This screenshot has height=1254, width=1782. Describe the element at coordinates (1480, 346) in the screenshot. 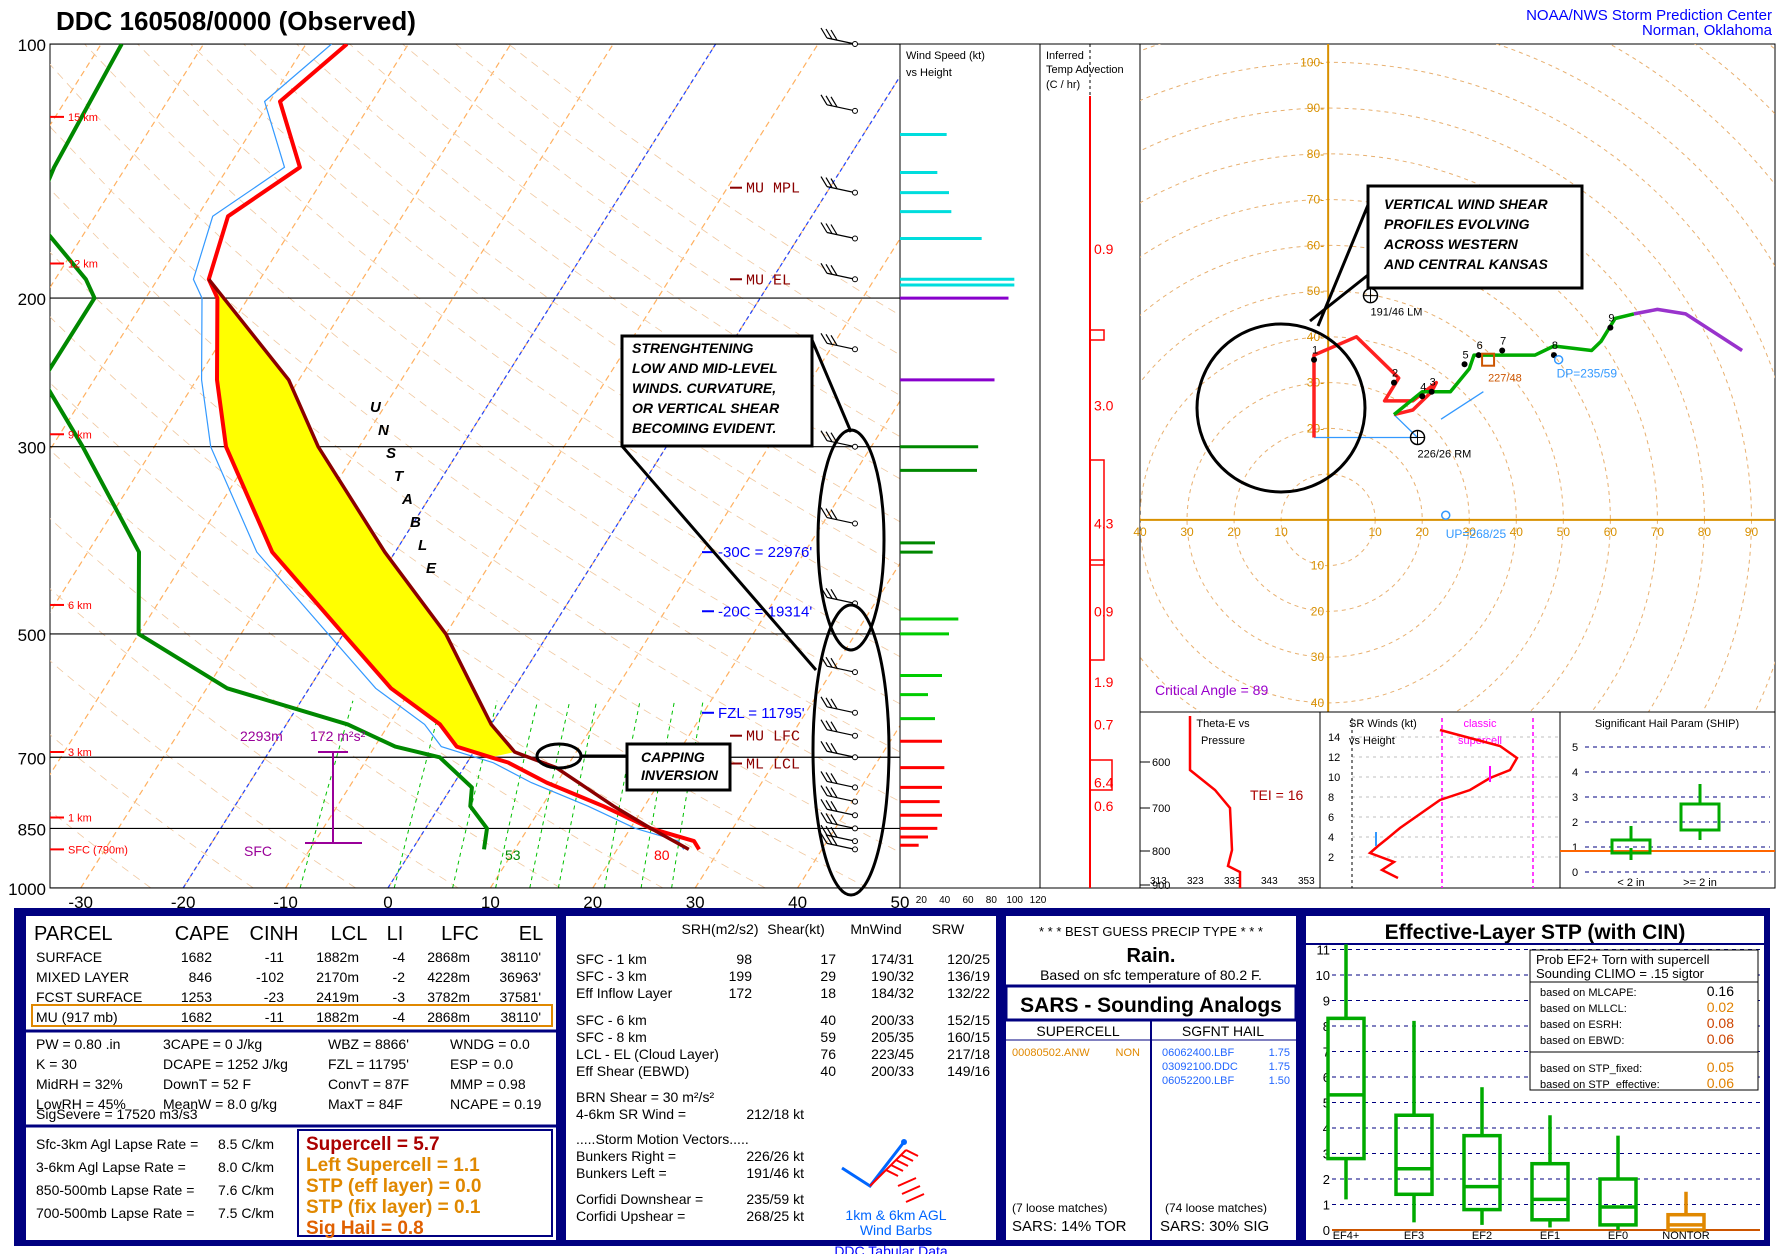

I see `hodo-km-label: 6` at that location.